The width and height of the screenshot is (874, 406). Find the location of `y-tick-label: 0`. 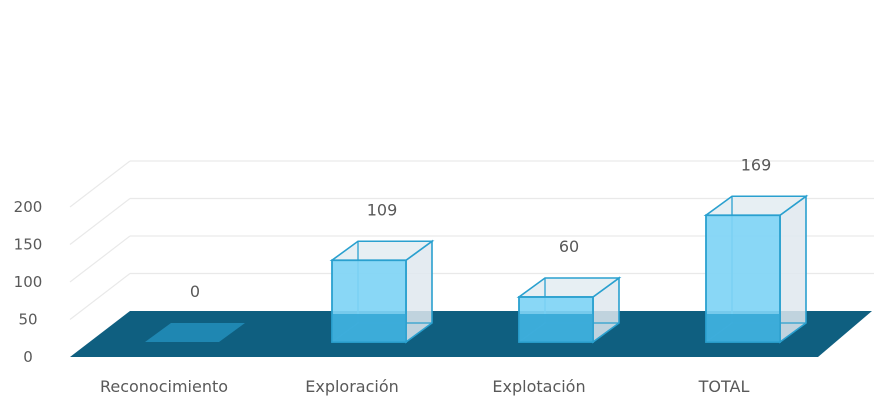

y-tick-label: 0 is located at coordinates (28, 357).